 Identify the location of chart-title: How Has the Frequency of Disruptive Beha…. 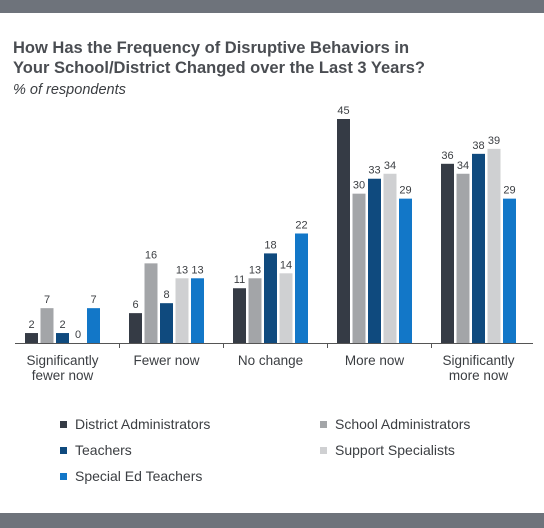
(273, 58).